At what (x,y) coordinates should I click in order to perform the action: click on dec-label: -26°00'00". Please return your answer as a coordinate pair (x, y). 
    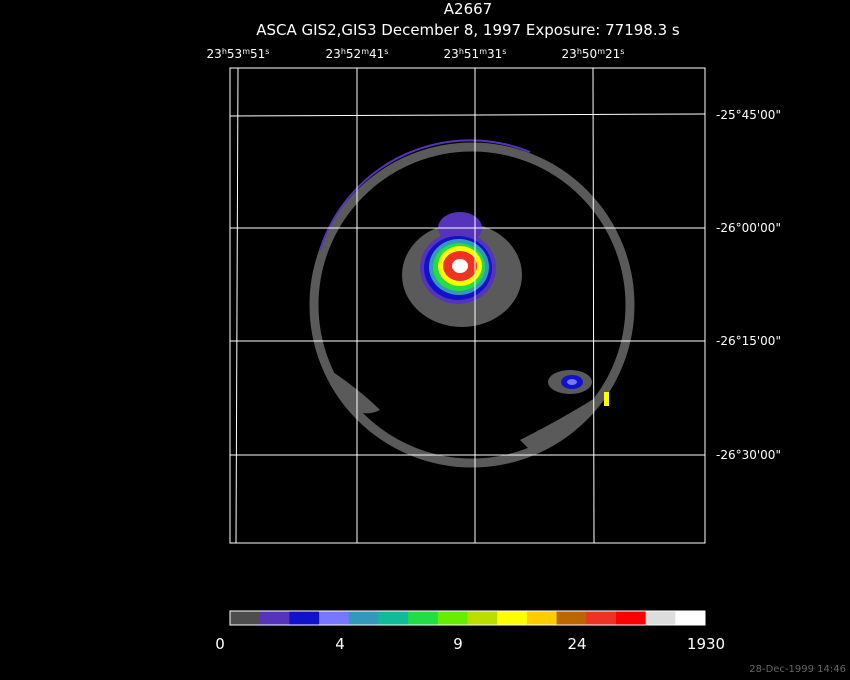
    Looking at the image, I should click on (748, 228).